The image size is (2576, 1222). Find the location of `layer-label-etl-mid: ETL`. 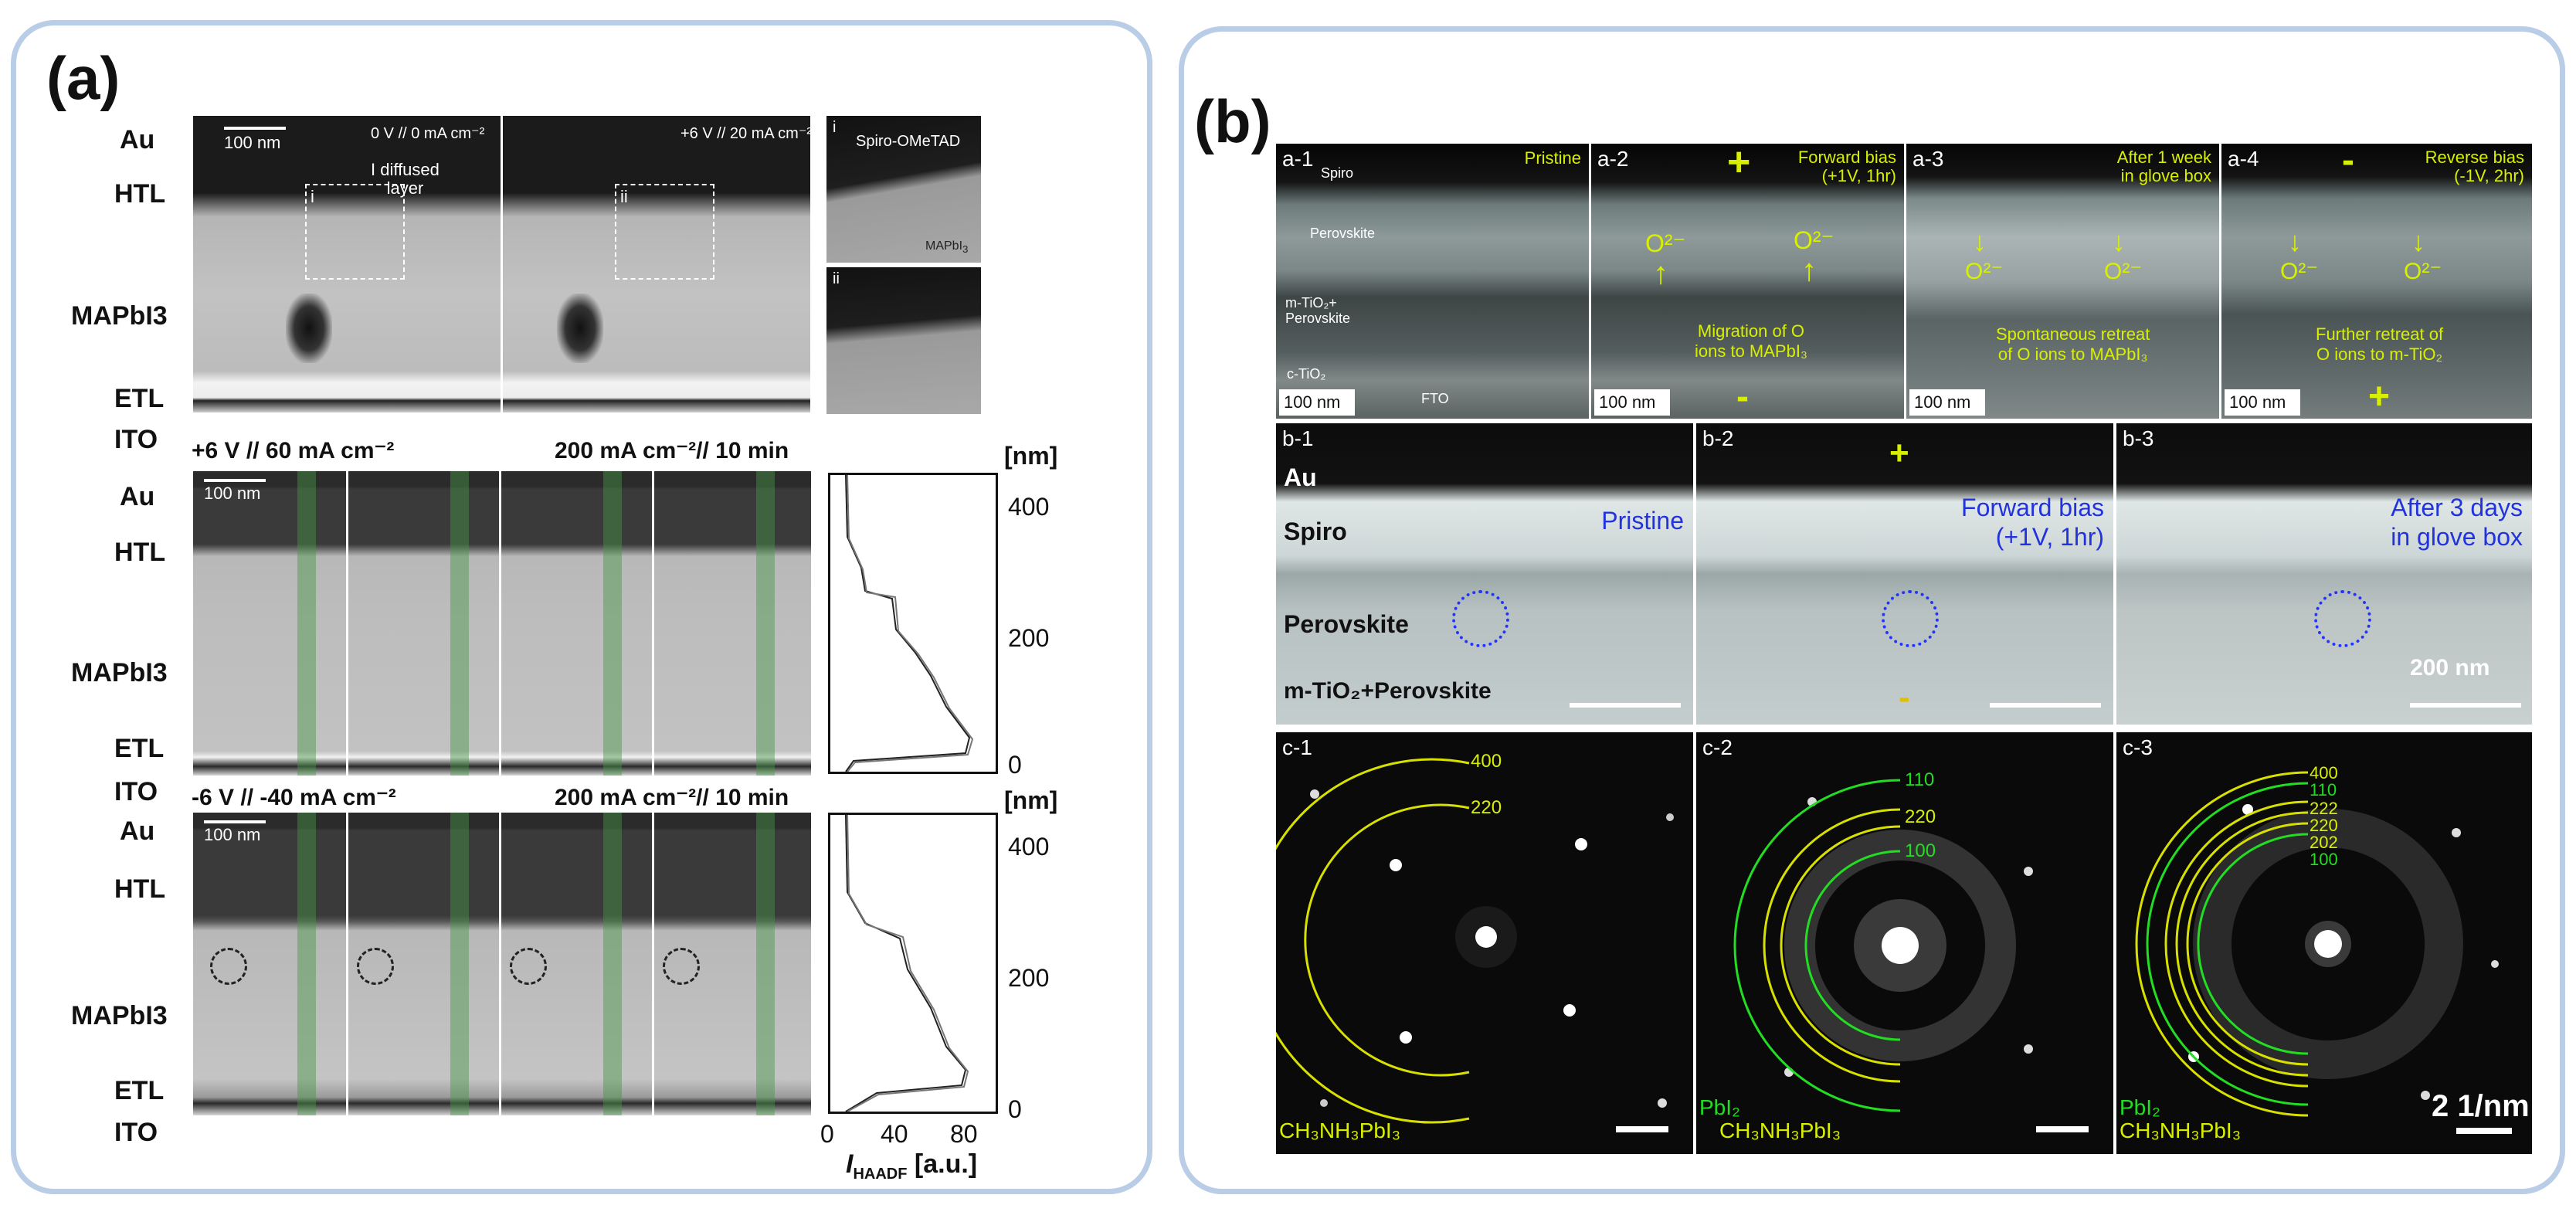

layer-label-etl-mid: ETL is located at coordinates (139, 748).